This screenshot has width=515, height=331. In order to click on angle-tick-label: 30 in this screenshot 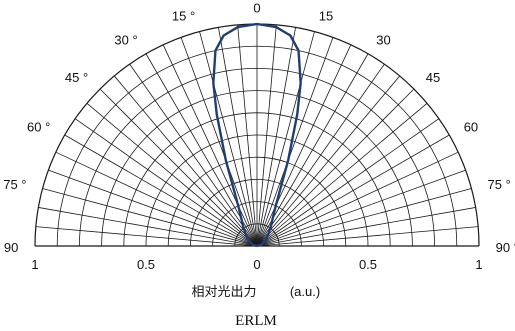, I will do `click(383, 39)`.